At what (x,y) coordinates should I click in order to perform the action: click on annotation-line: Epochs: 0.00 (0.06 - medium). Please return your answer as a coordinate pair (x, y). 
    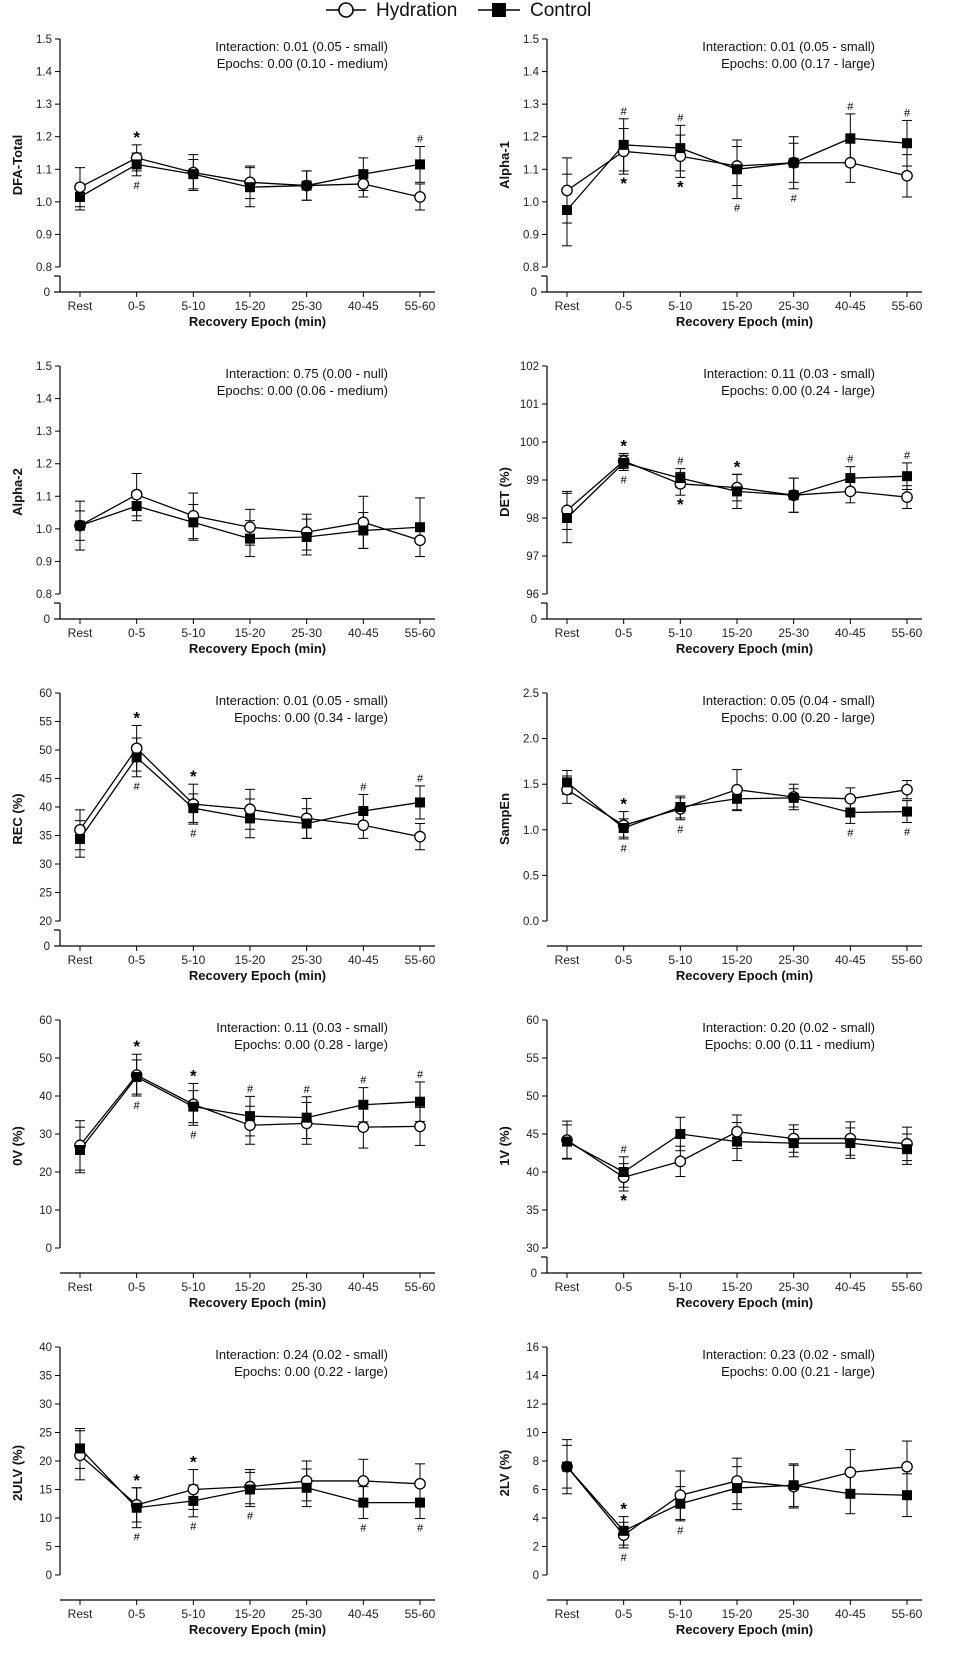
    Looking at the image, I should click on (302, 390).